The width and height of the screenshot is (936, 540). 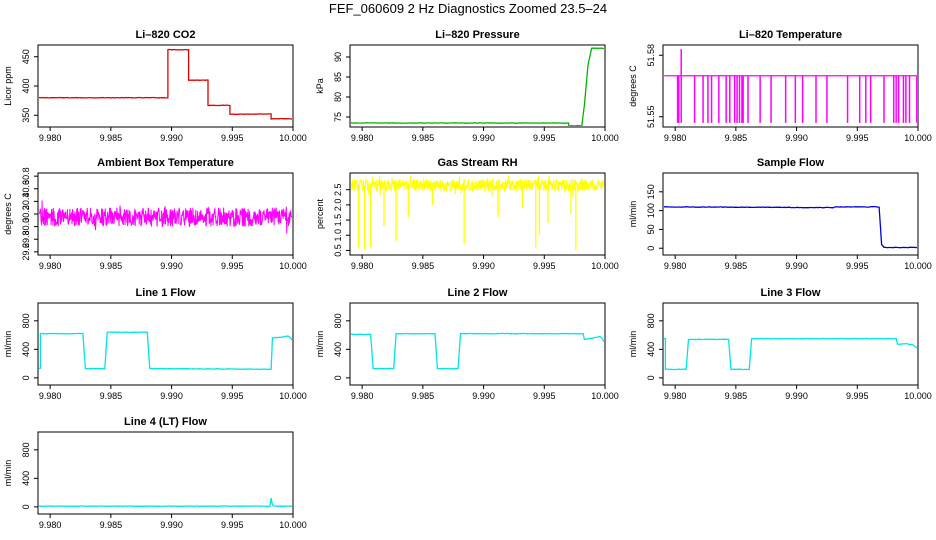 What do you see at coordinates (338, 97) in the screenshot?
I see `y-tick-label: 80` at bounding box center [338, 97].